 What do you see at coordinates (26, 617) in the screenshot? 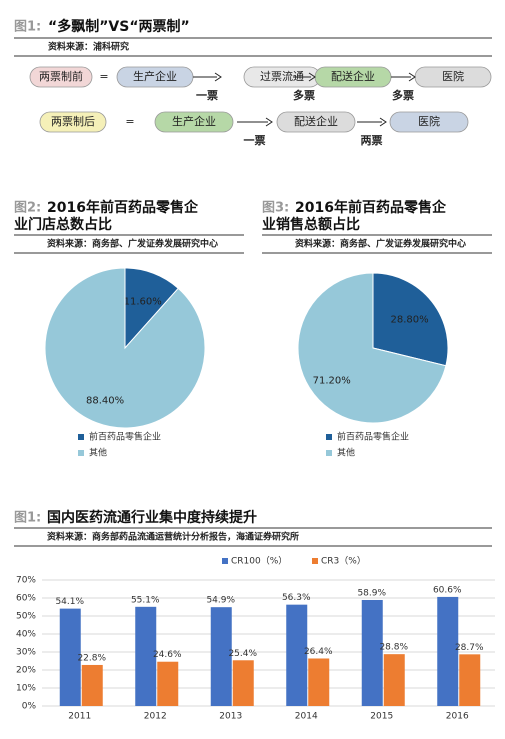
I see `y-tick-label: 50%` at bounding box center [26, 617].